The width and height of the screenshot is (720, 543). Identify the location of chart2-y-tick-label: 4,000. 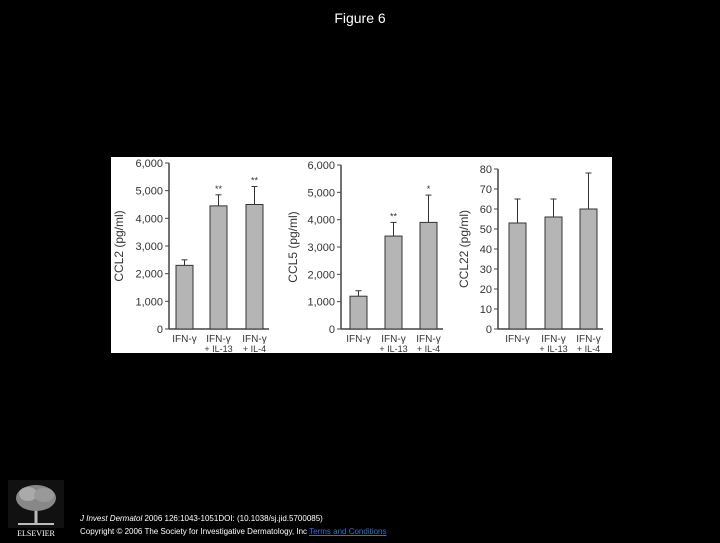
(321, 221).